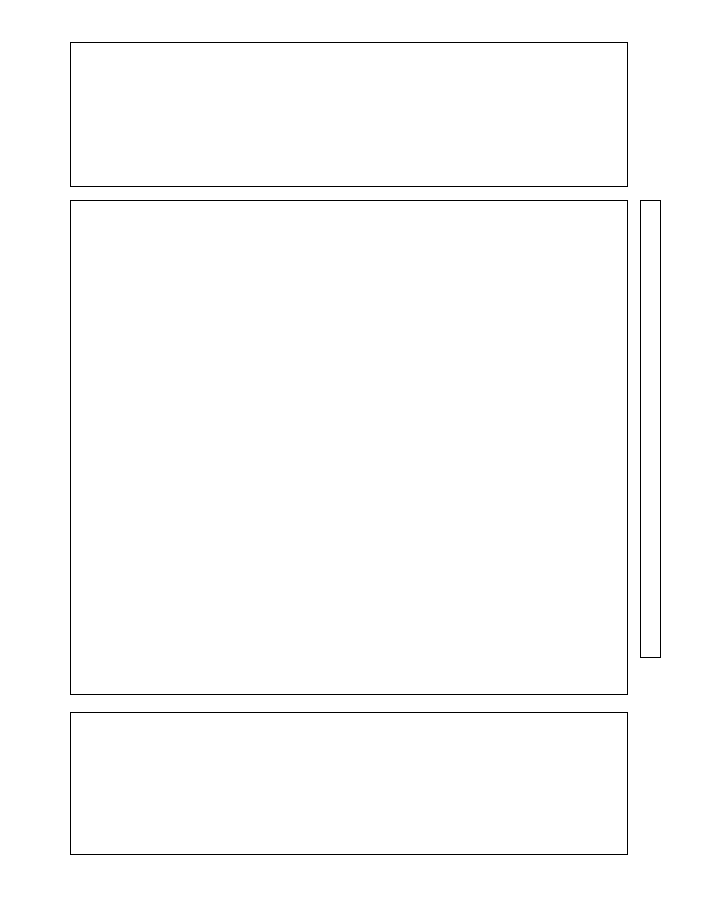 The width and height of the screenshot is (720, 900). I want to click on spl-axes, so click(349, 783).